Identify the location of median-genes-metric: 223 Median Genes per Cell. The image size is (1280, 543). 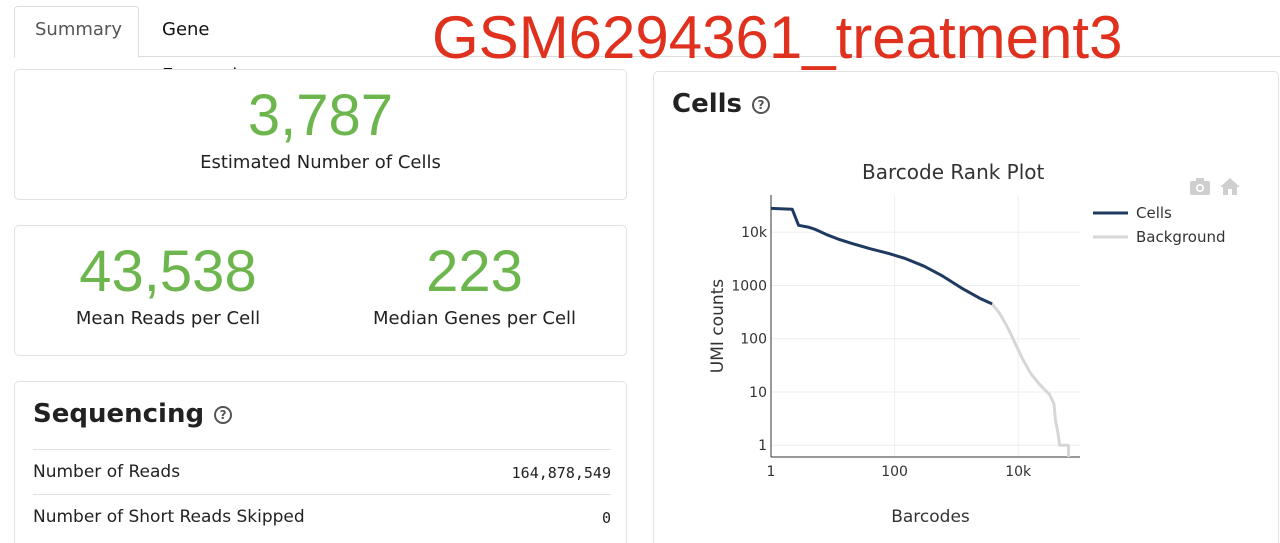
(474, 290).